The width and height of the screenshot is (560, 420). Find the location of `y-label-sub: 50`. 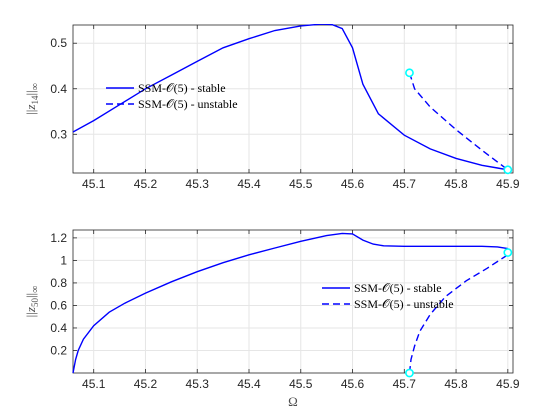

y-label-sub: 50 is located at coordinates (35, 303).